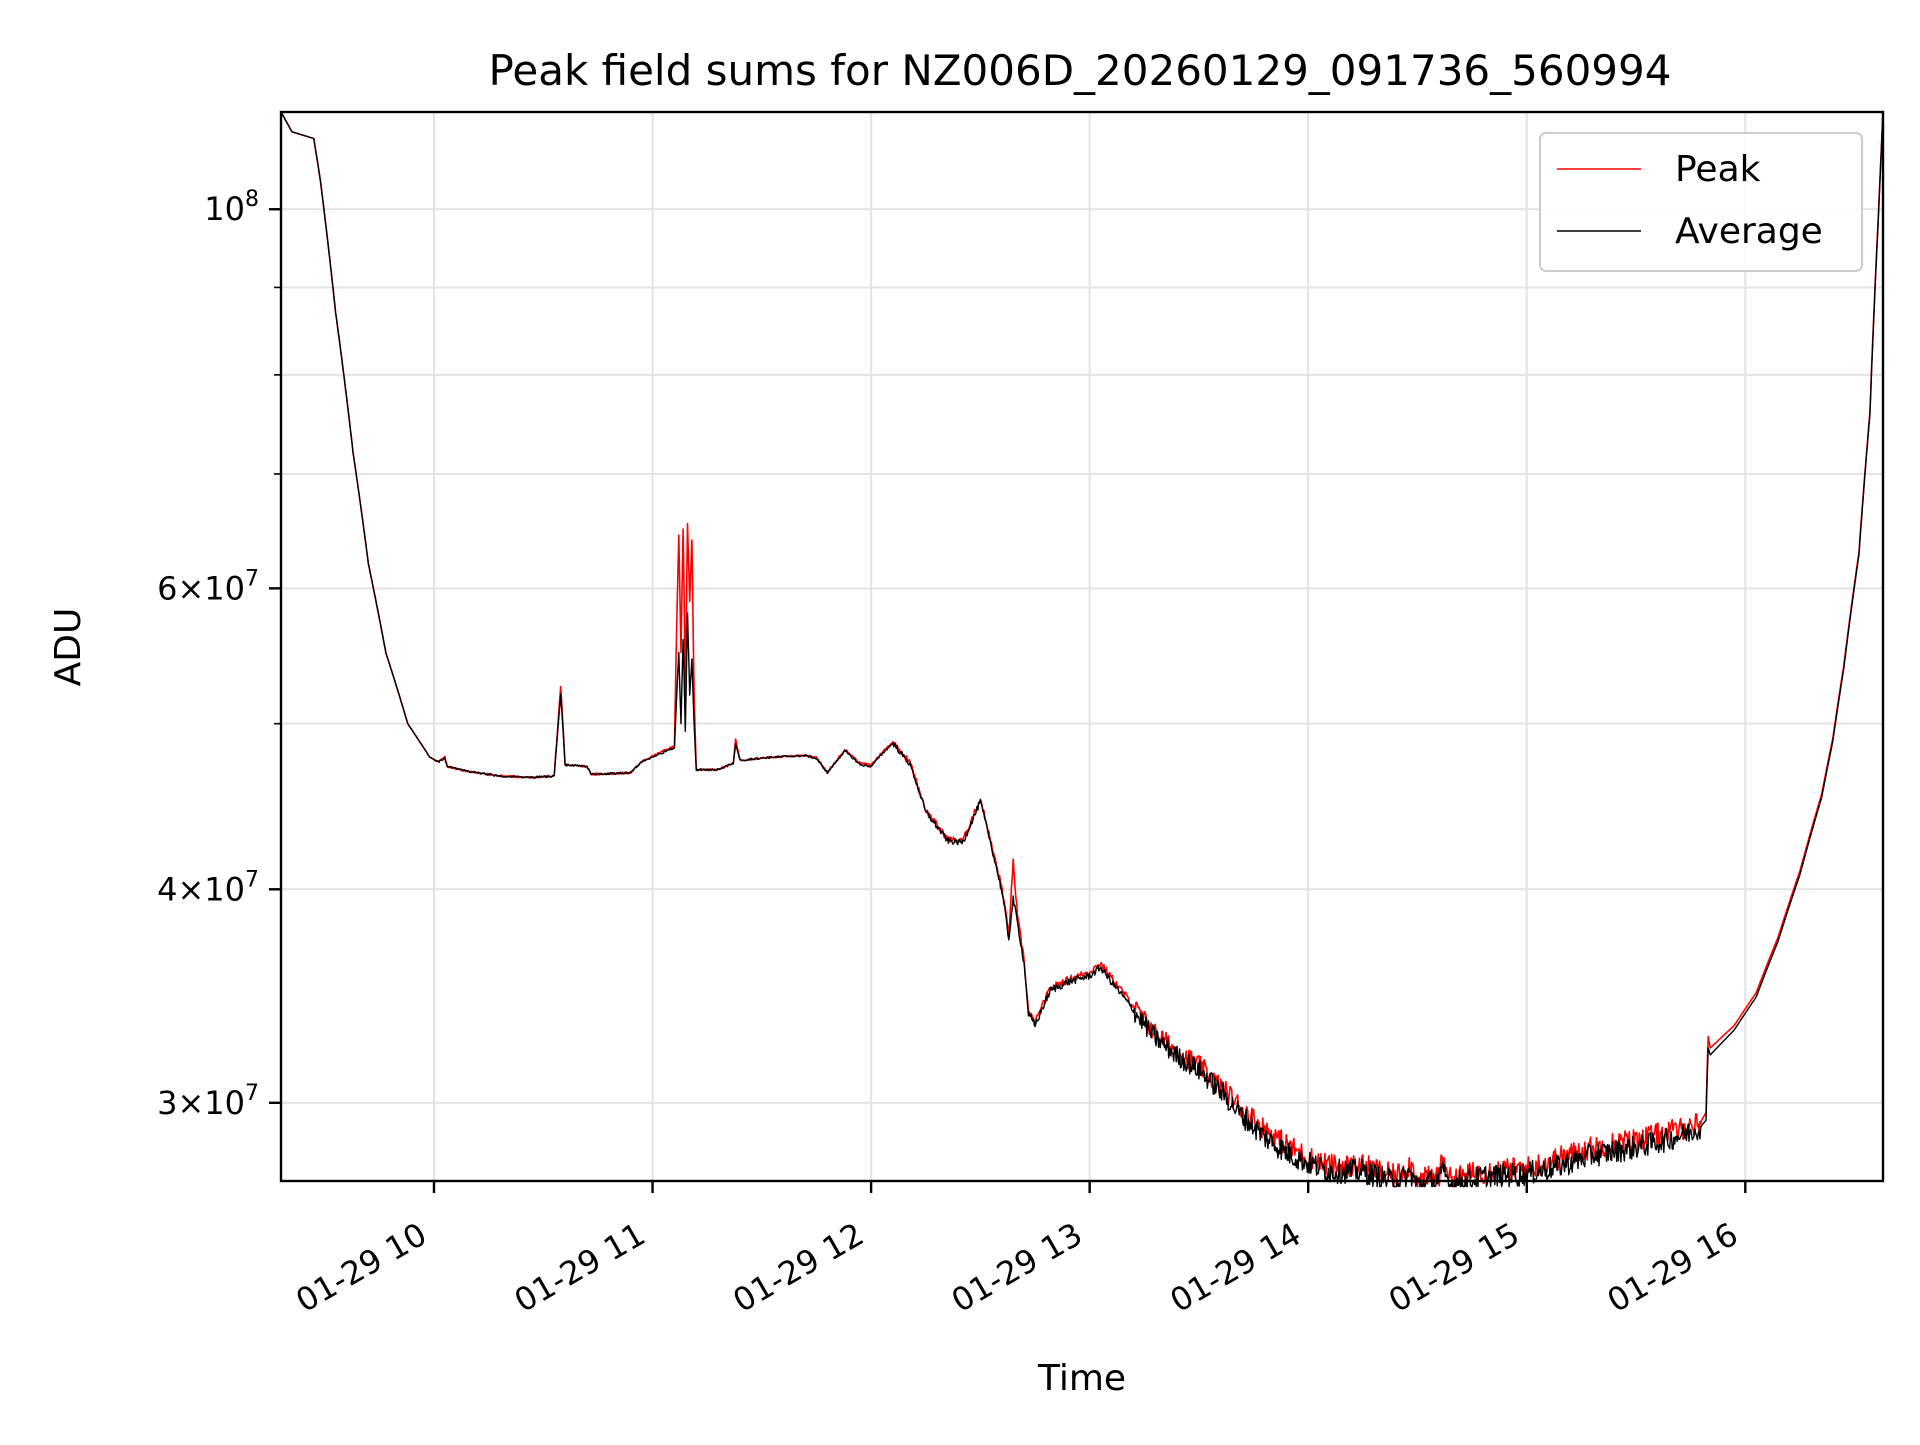 The width and height of the screenshot is (1920, 1445). What do you see at coordinates (208, 1101) in the screenshot?
I see `y-tick-label: 3×107` at bounding box center [208, 1101].